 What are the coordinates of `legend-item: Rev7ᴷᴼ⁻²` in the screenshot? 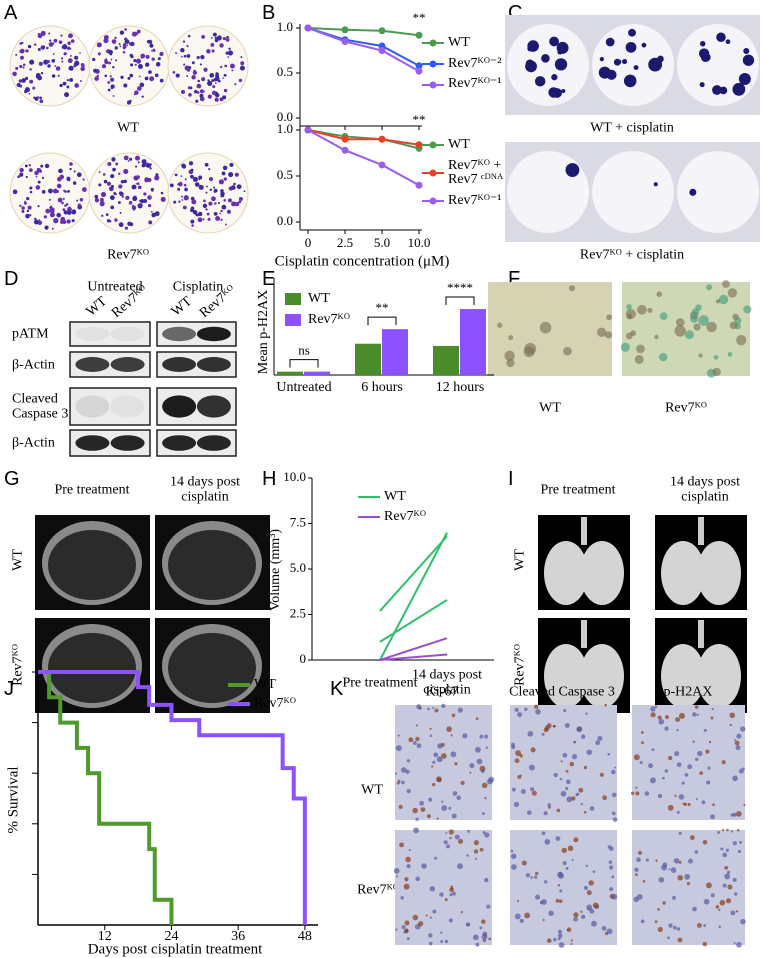 It's located at (468, 64).